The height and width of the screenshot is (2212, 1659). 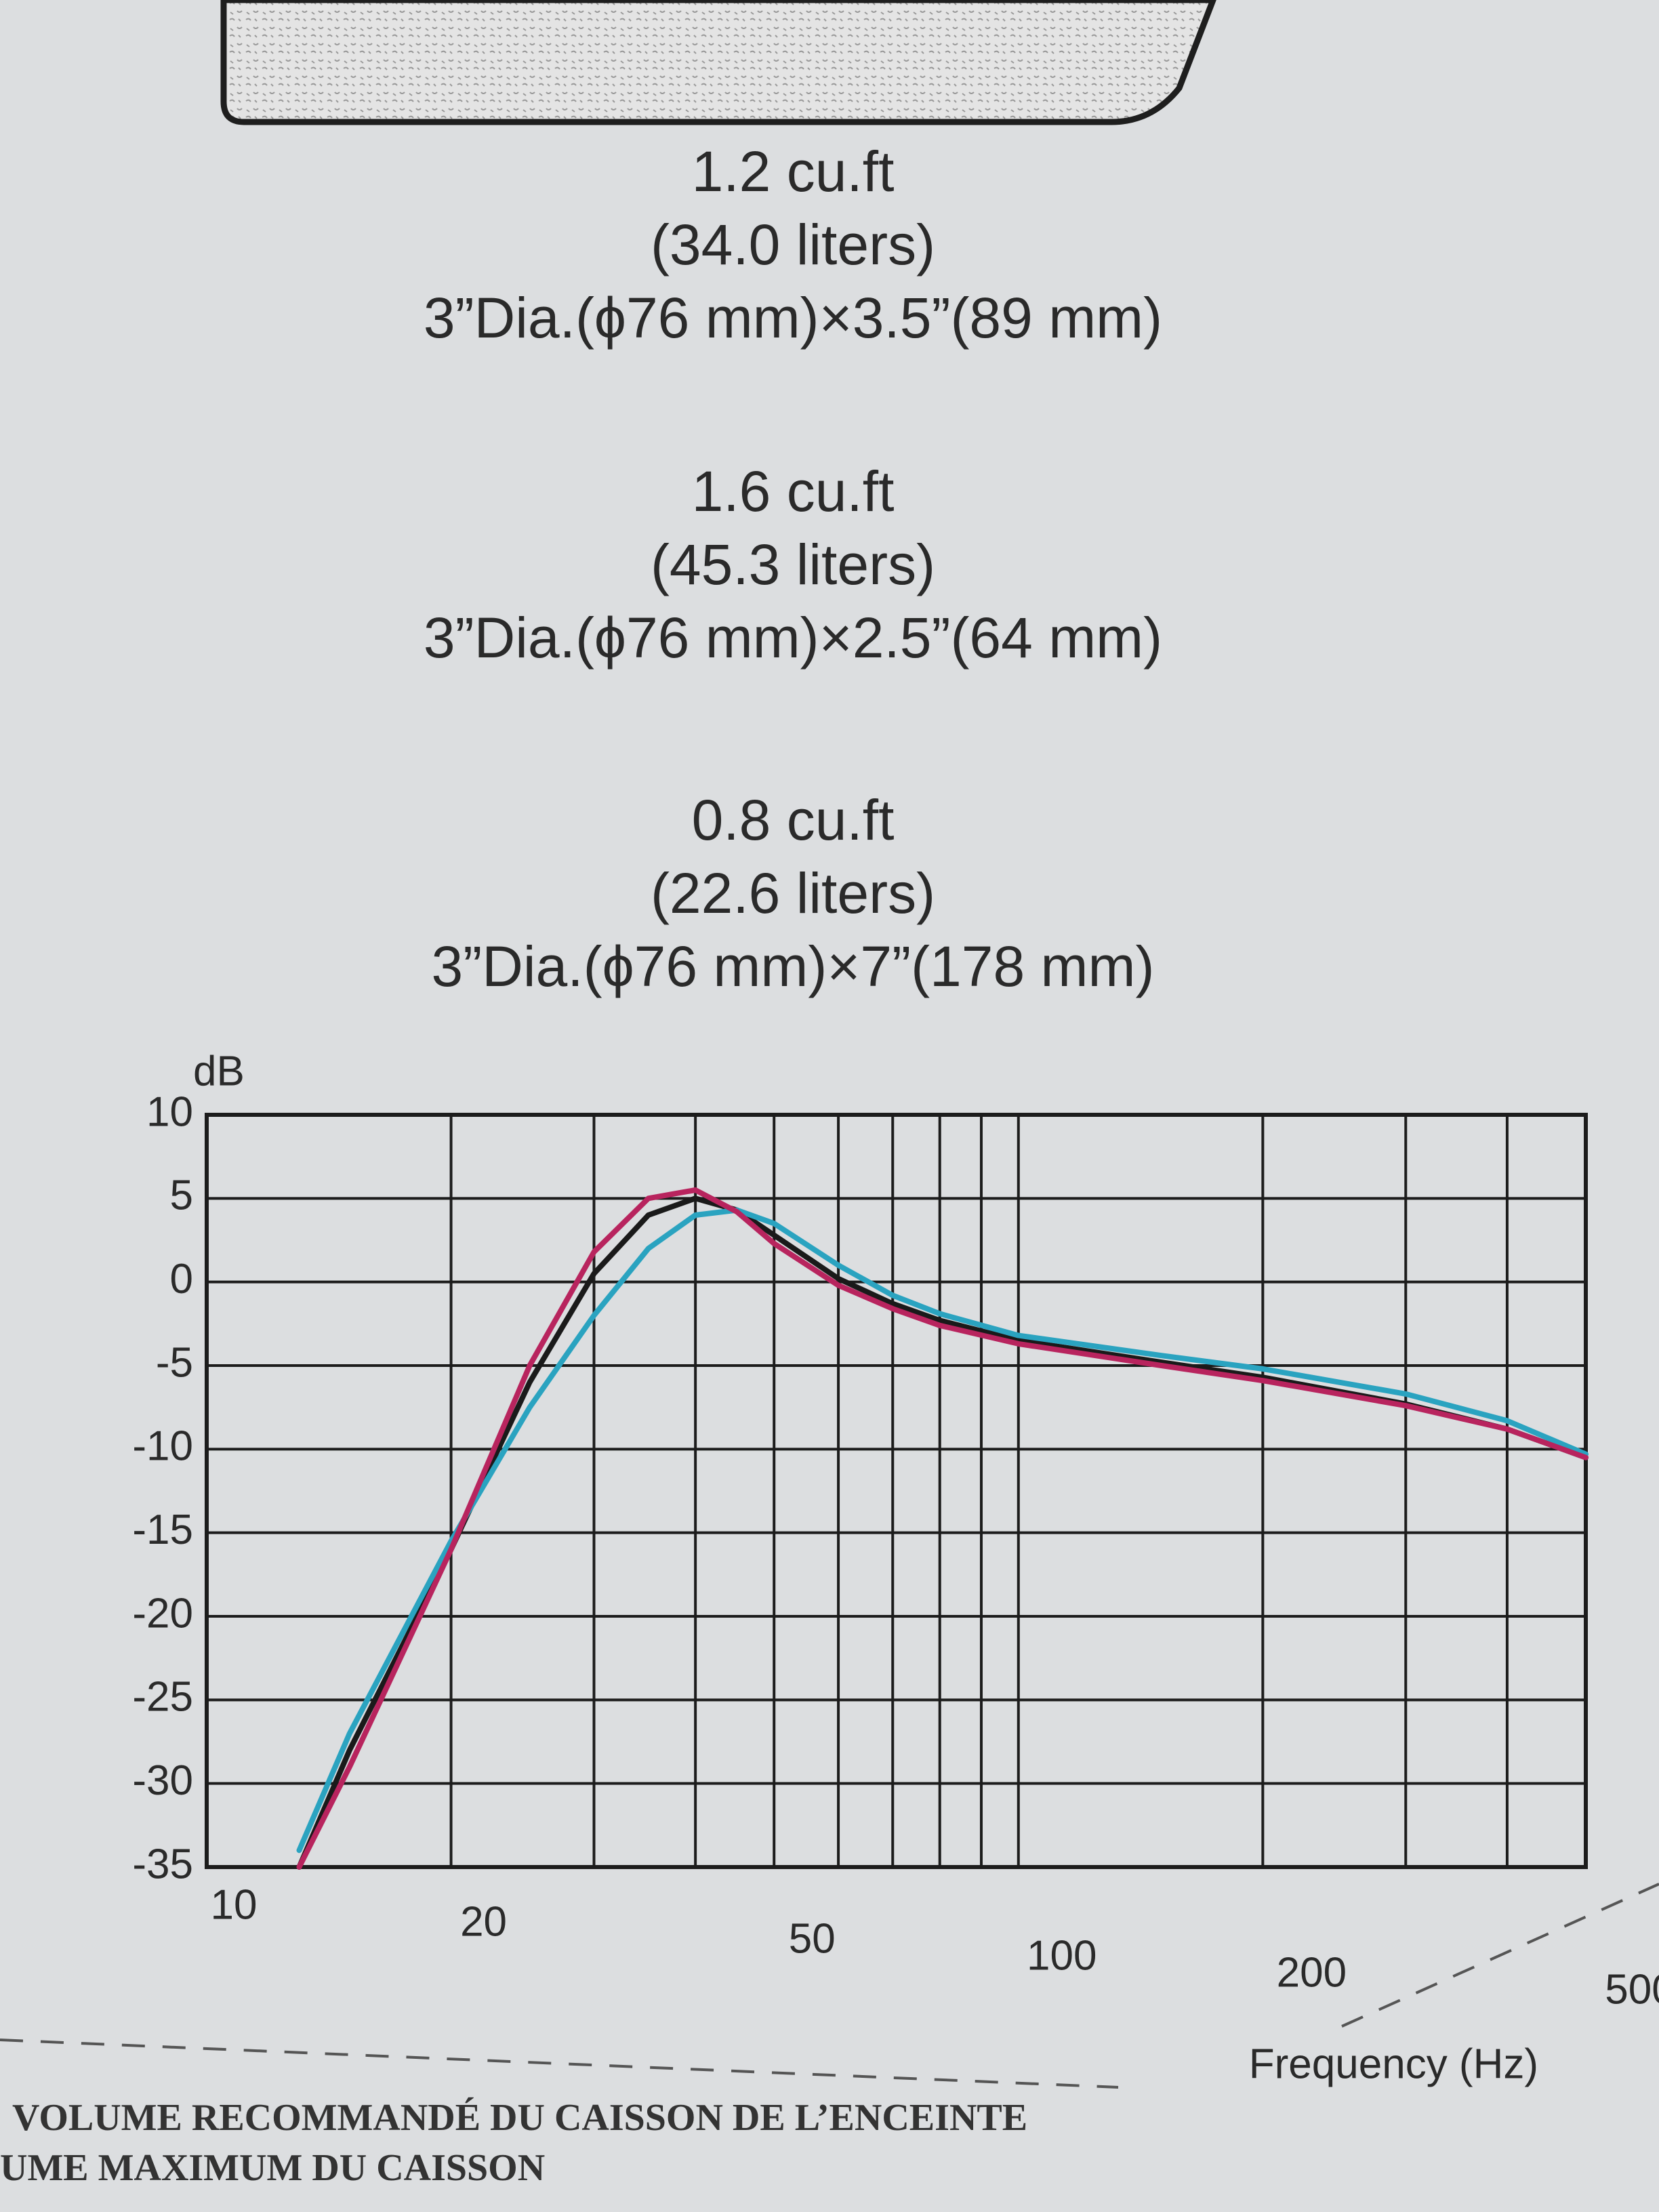 I want to click on y-tick-label: -15, so click(x=162, y=1530).